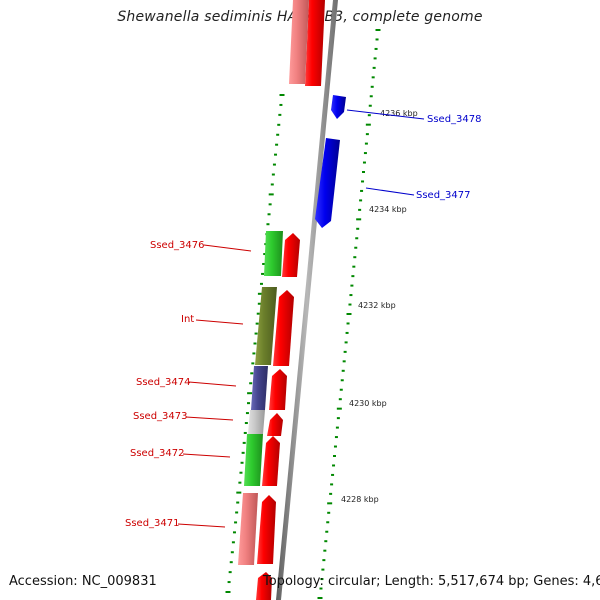  Describe the element at coordinates (273, 253) in the screenshot. I see `cog-box-ssed-3476-green` at that location.